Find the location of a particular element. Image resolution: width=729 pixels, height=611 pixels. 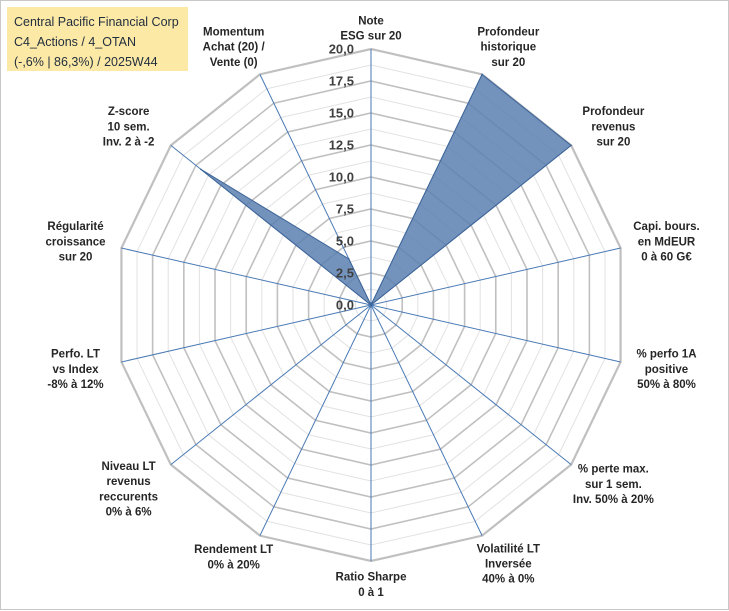

tick-label: 15,0 is located at coordinates (341, 113).